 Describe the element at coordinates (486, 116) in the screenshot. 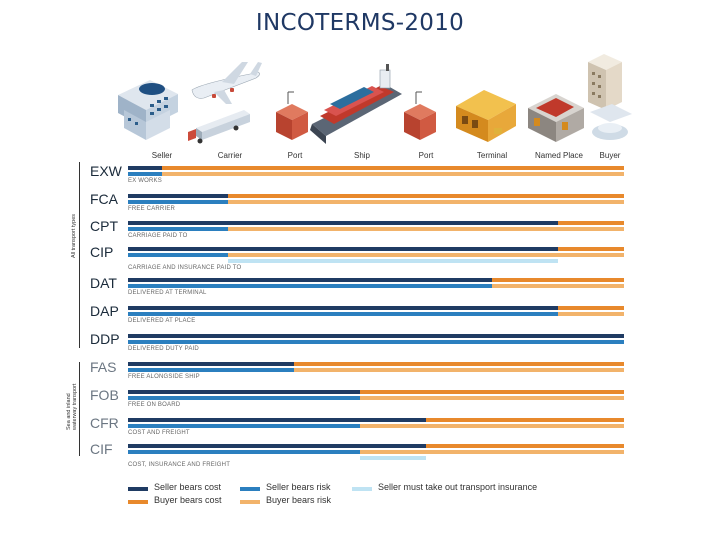

I see `terminal-warehouse-icon` at that location.